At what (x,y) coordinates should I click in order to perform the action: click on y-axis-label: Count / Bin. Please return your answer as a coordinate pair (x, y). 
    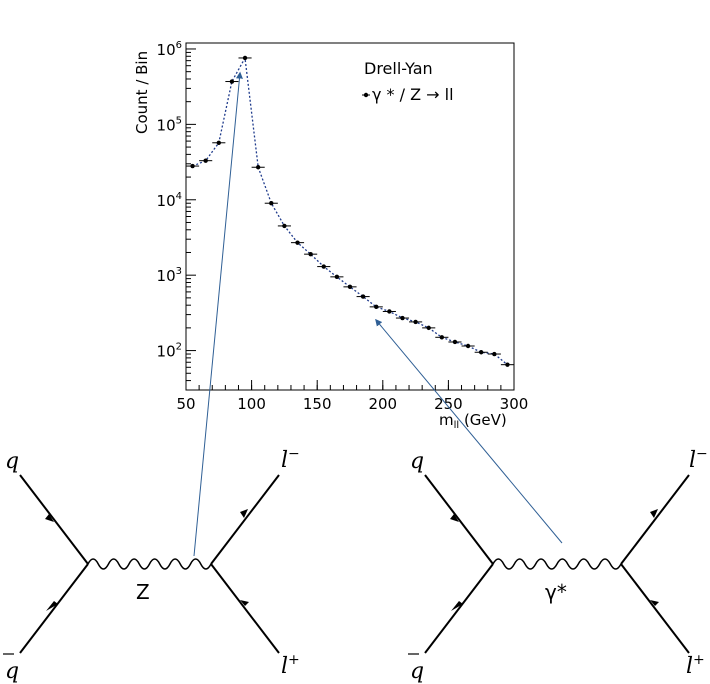
    Looking at the image, I should click on (142, 92).